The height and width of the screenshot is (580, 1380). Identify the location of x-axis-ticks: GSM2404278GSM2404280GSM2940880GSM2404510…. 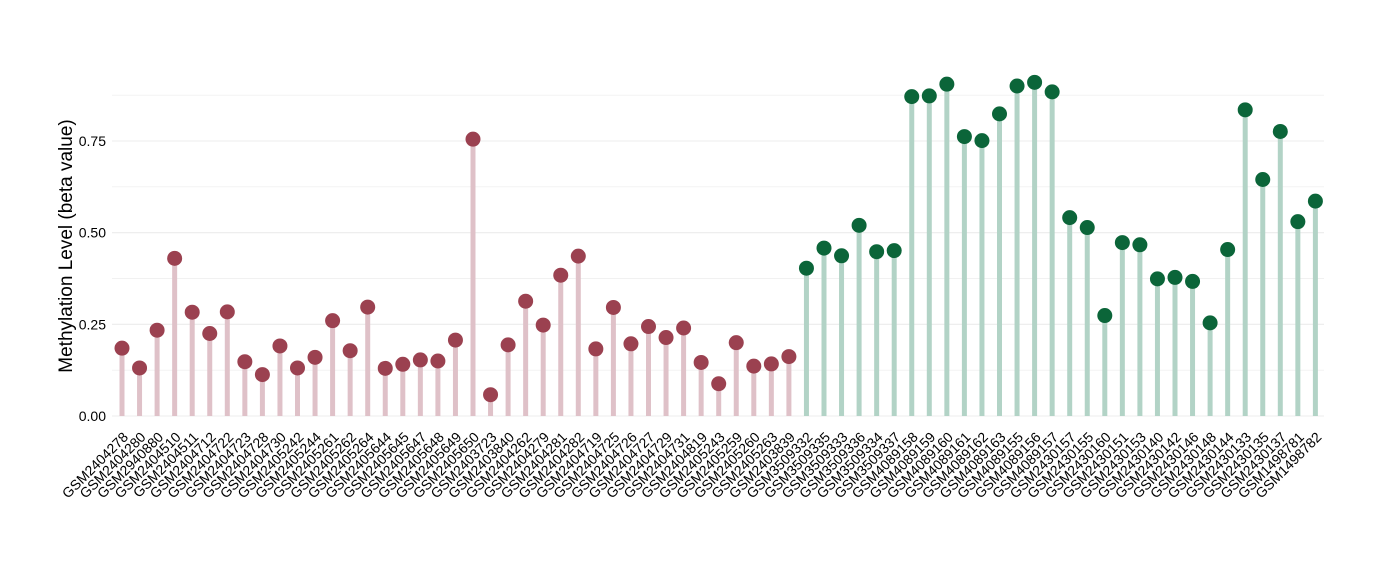
(692, 465).